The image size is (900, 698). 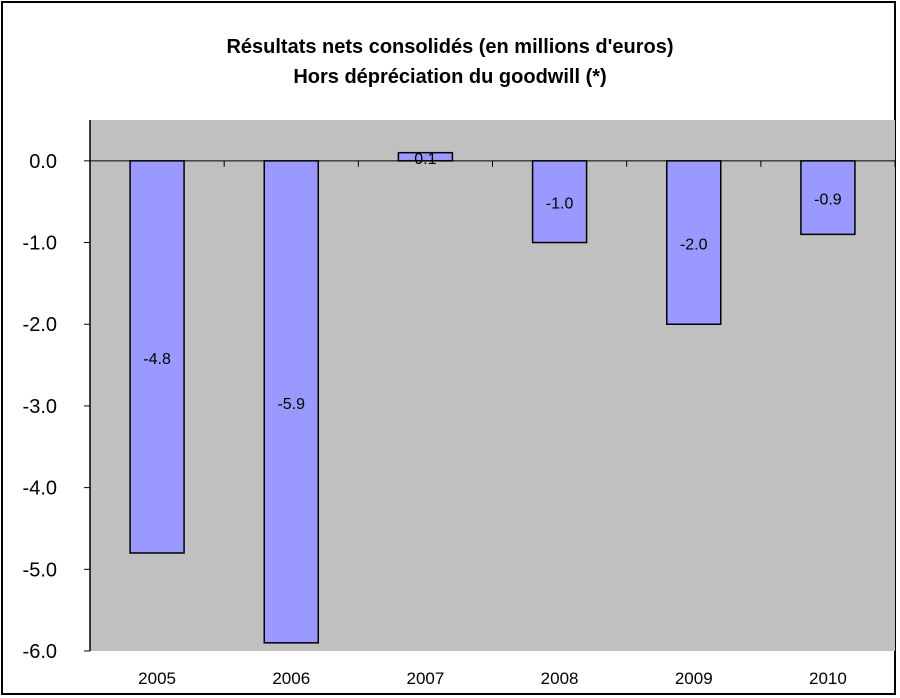 I want to click on y-tick-label: -1.0, so click(x=40, y=244).